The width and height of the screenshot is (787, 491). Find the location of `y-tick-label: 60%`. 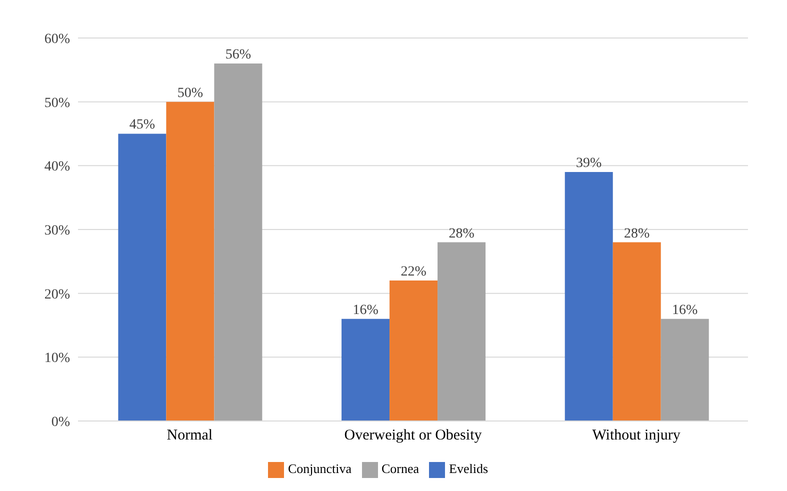

y-tick-label: 60% is located at coordinates (57, 39).